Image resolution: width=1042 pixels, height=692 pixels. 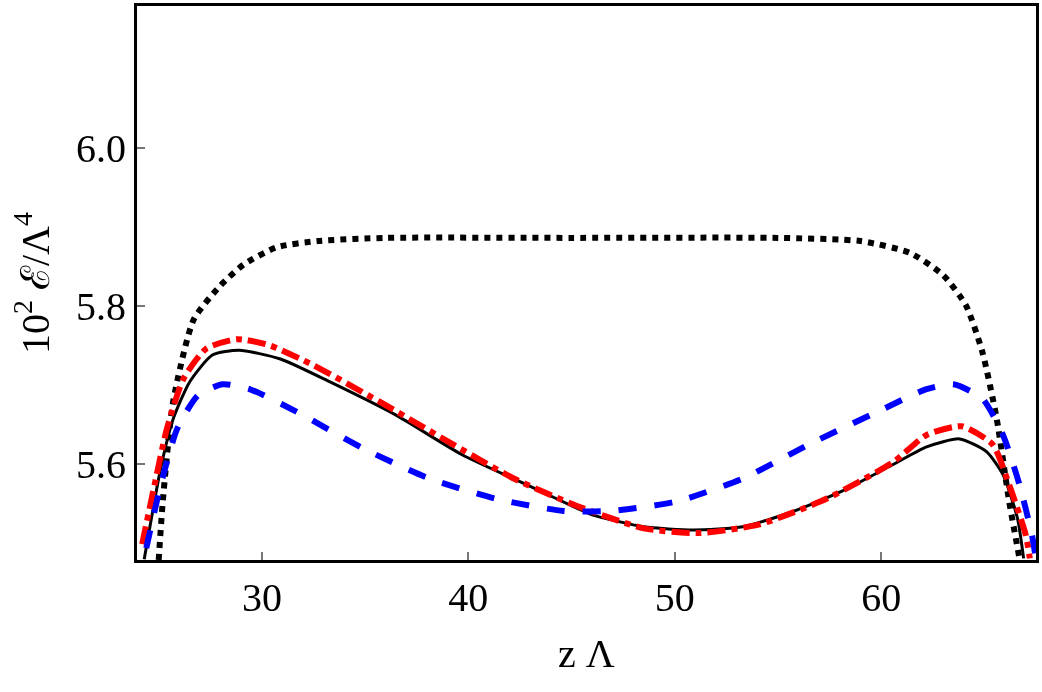 What do you see at coordinates (586, 653) in the screenshot?
I see `x-axis-title: z Λ` at bounding box center [586, 653].